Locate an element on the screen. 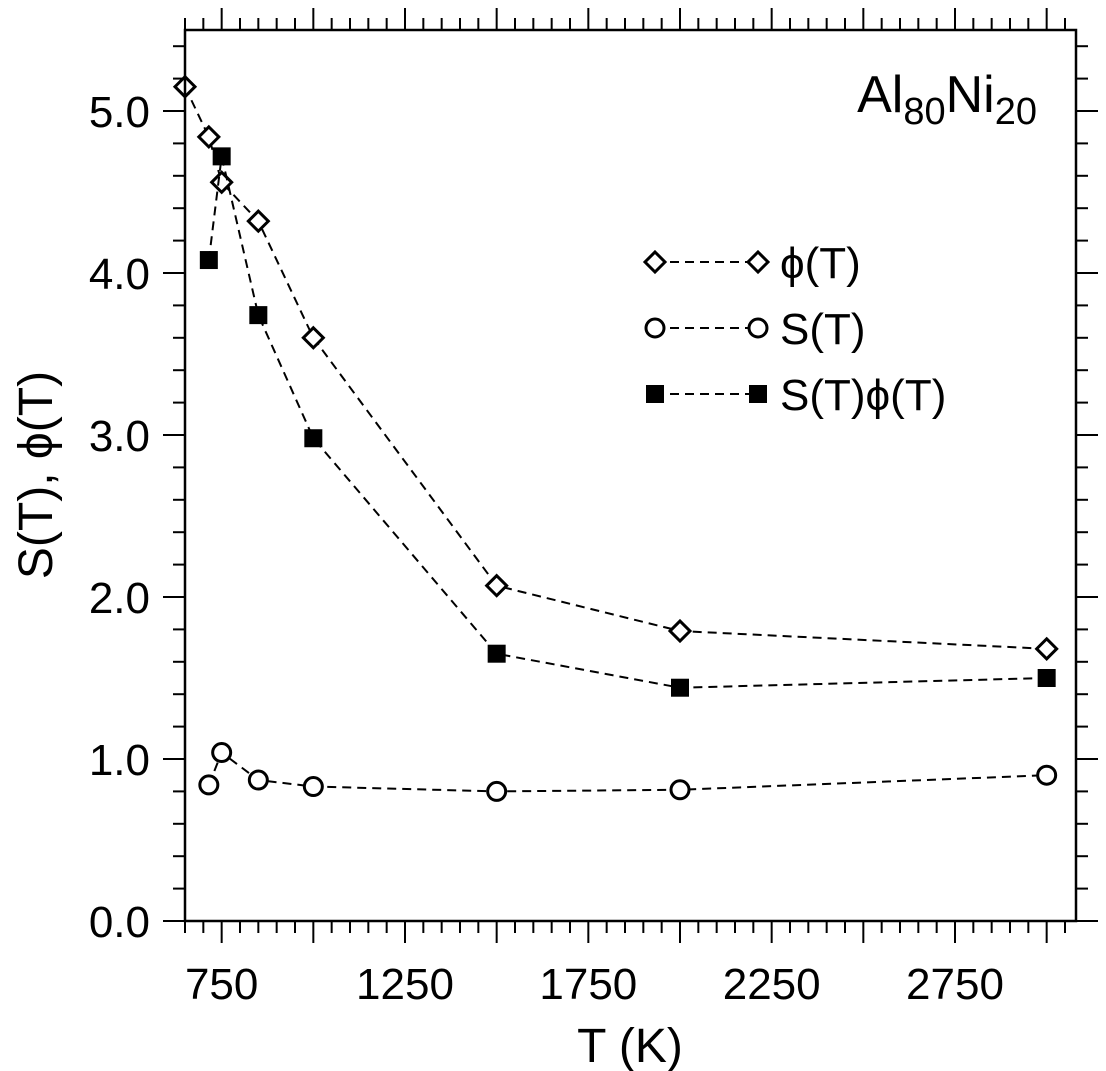 The width and height of the screenshot is (1106, 1071). x-axis-title: T (K) is located at coordinates (630, 1045).